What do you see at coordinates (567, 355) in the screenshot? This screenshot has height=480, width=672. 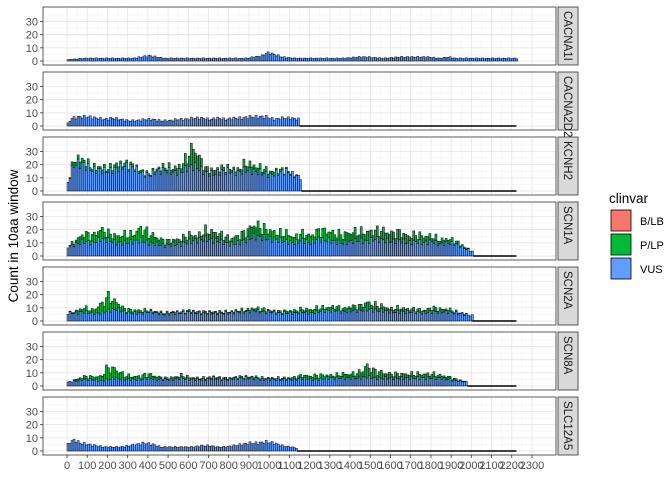 I see `facet-strip-label: SCN8A` at bounding box center [567, 355].